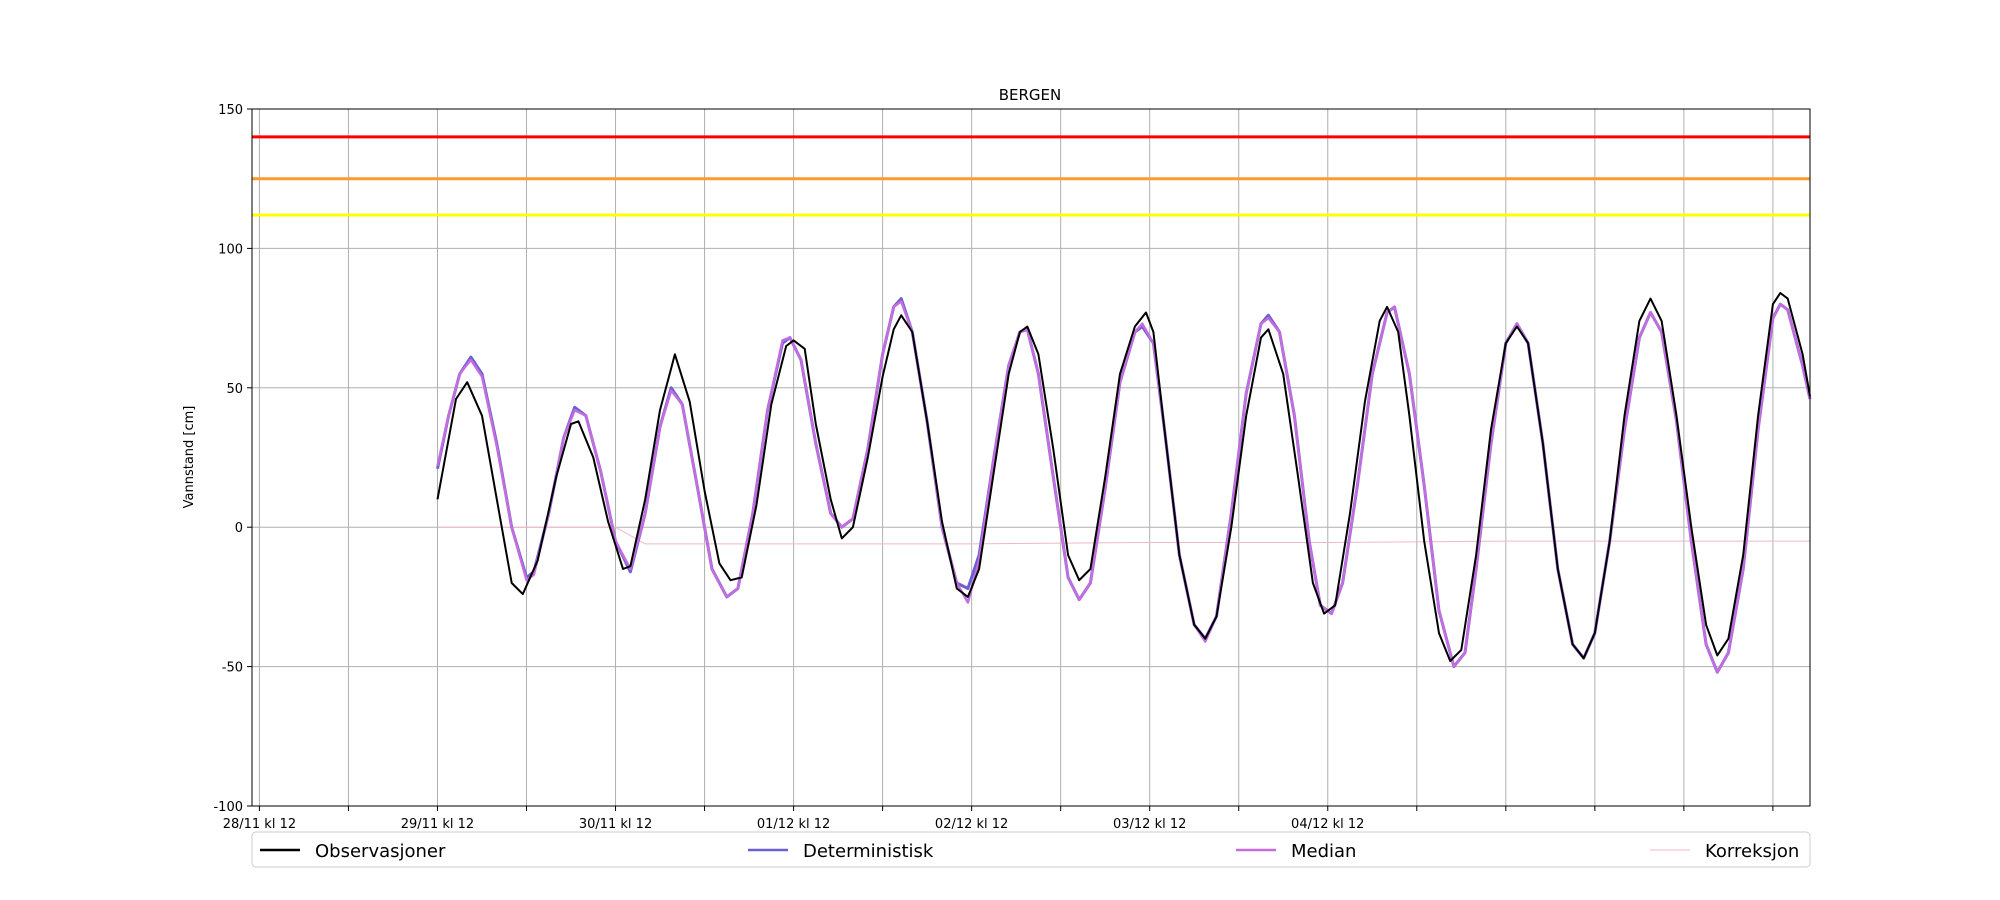 This screenshot has height=900, width=2000. I want to click on y-tick-label: 50, so click(234, 389).